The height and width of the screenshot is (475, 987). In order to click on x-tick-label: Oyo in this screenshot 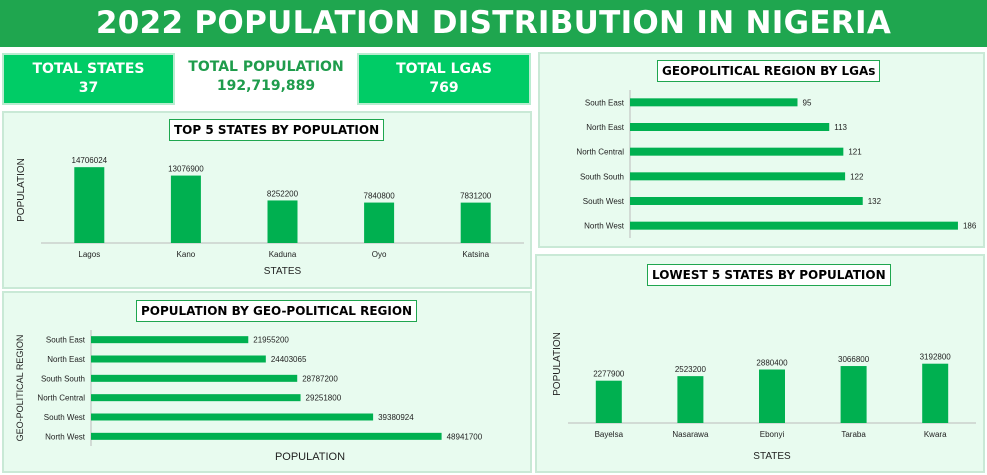, I will do `click(379, 254)`.